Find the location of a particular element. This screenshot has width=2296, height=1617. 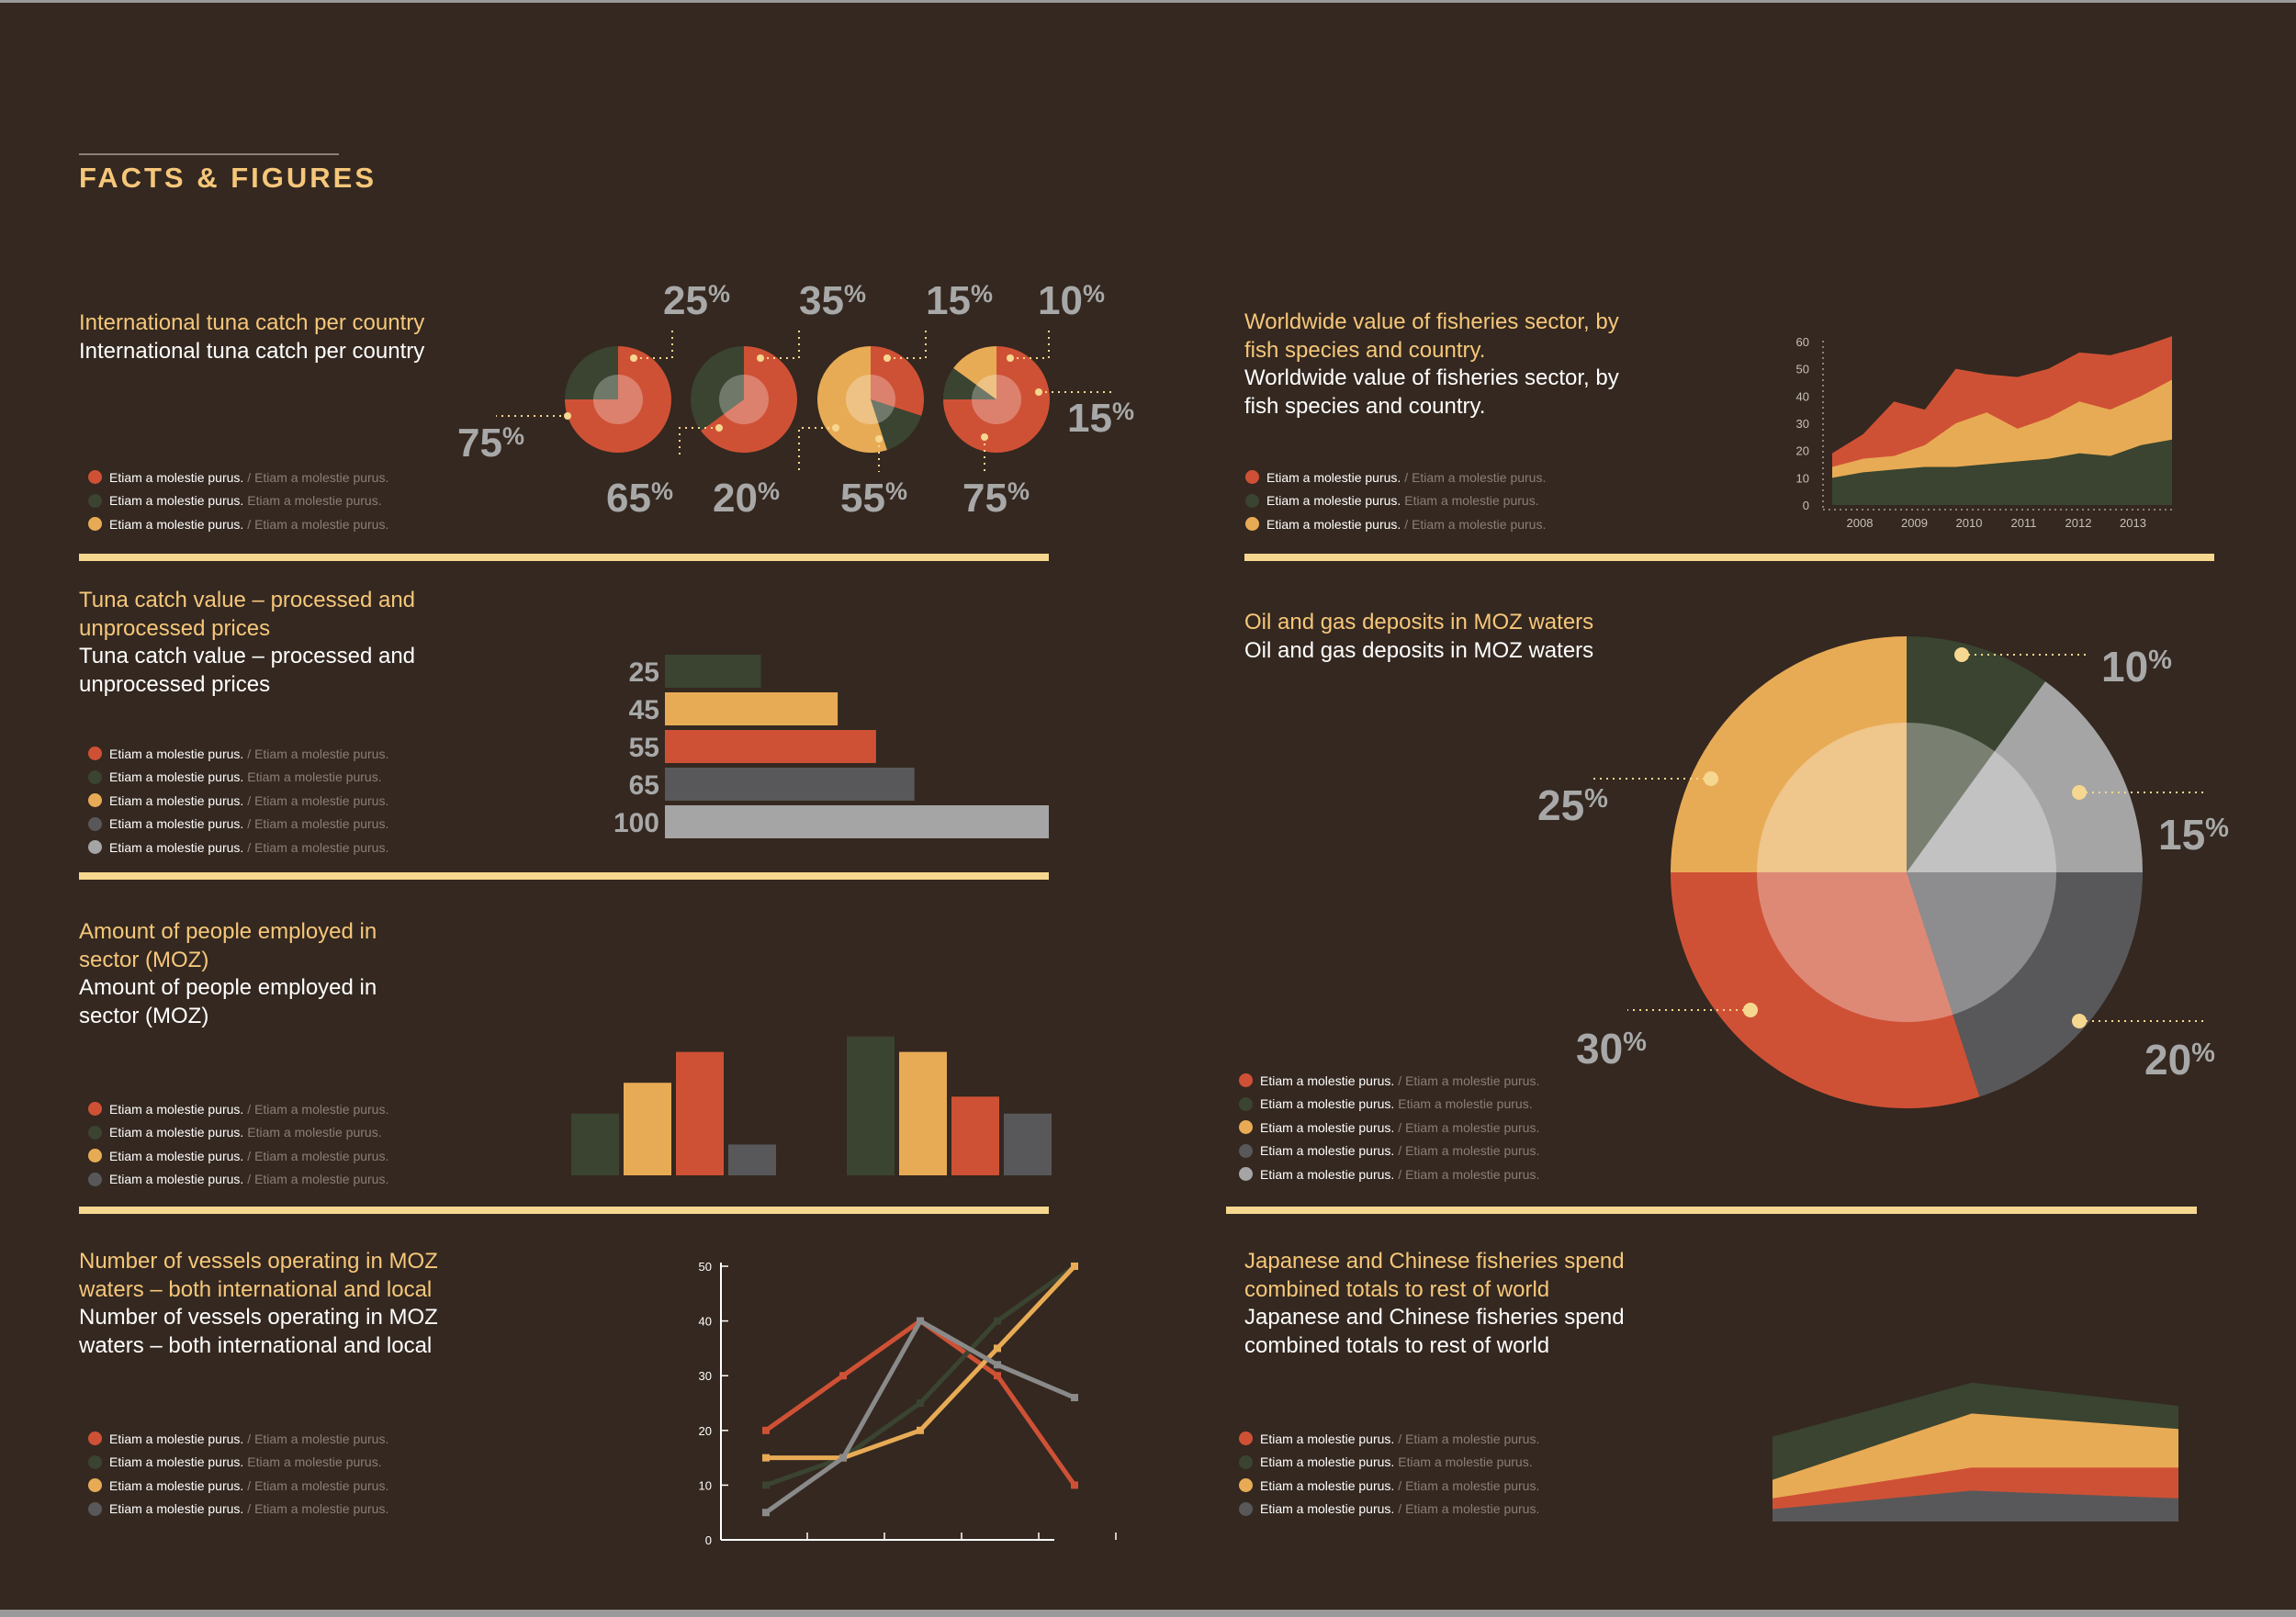

leader-pie3-left is located at coordinates (817, 449).